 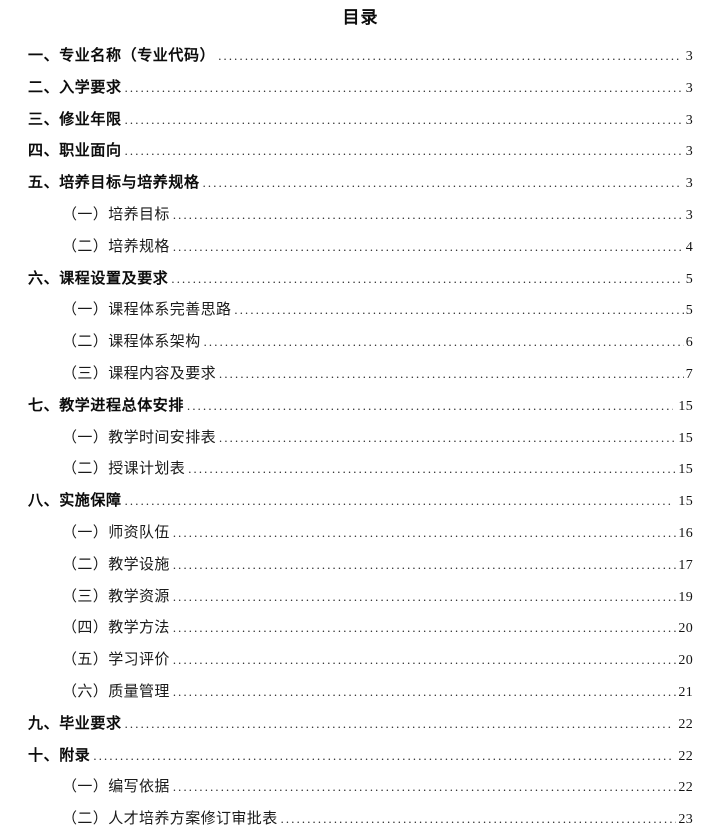 What do you see at coordinates (124, 469) in the screenshot?
I see `toc-entry-label: （二）授课计划表` at bounding box center [124, 469].